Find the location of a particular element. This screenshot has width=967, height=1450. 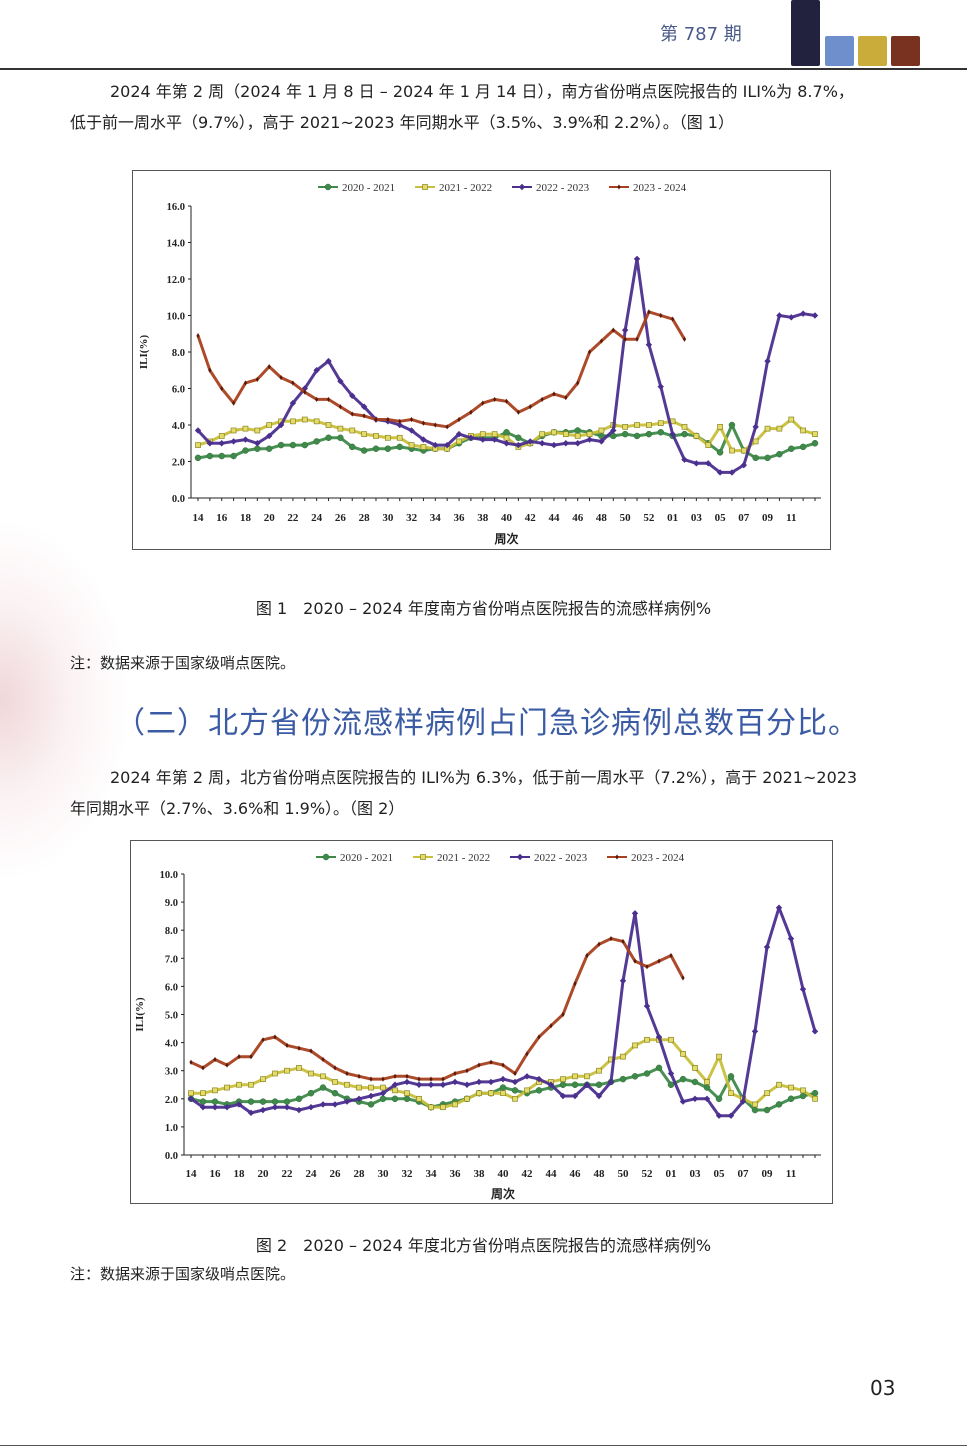

y-tick-label: 0.0 is located at coordinates (178, 499).